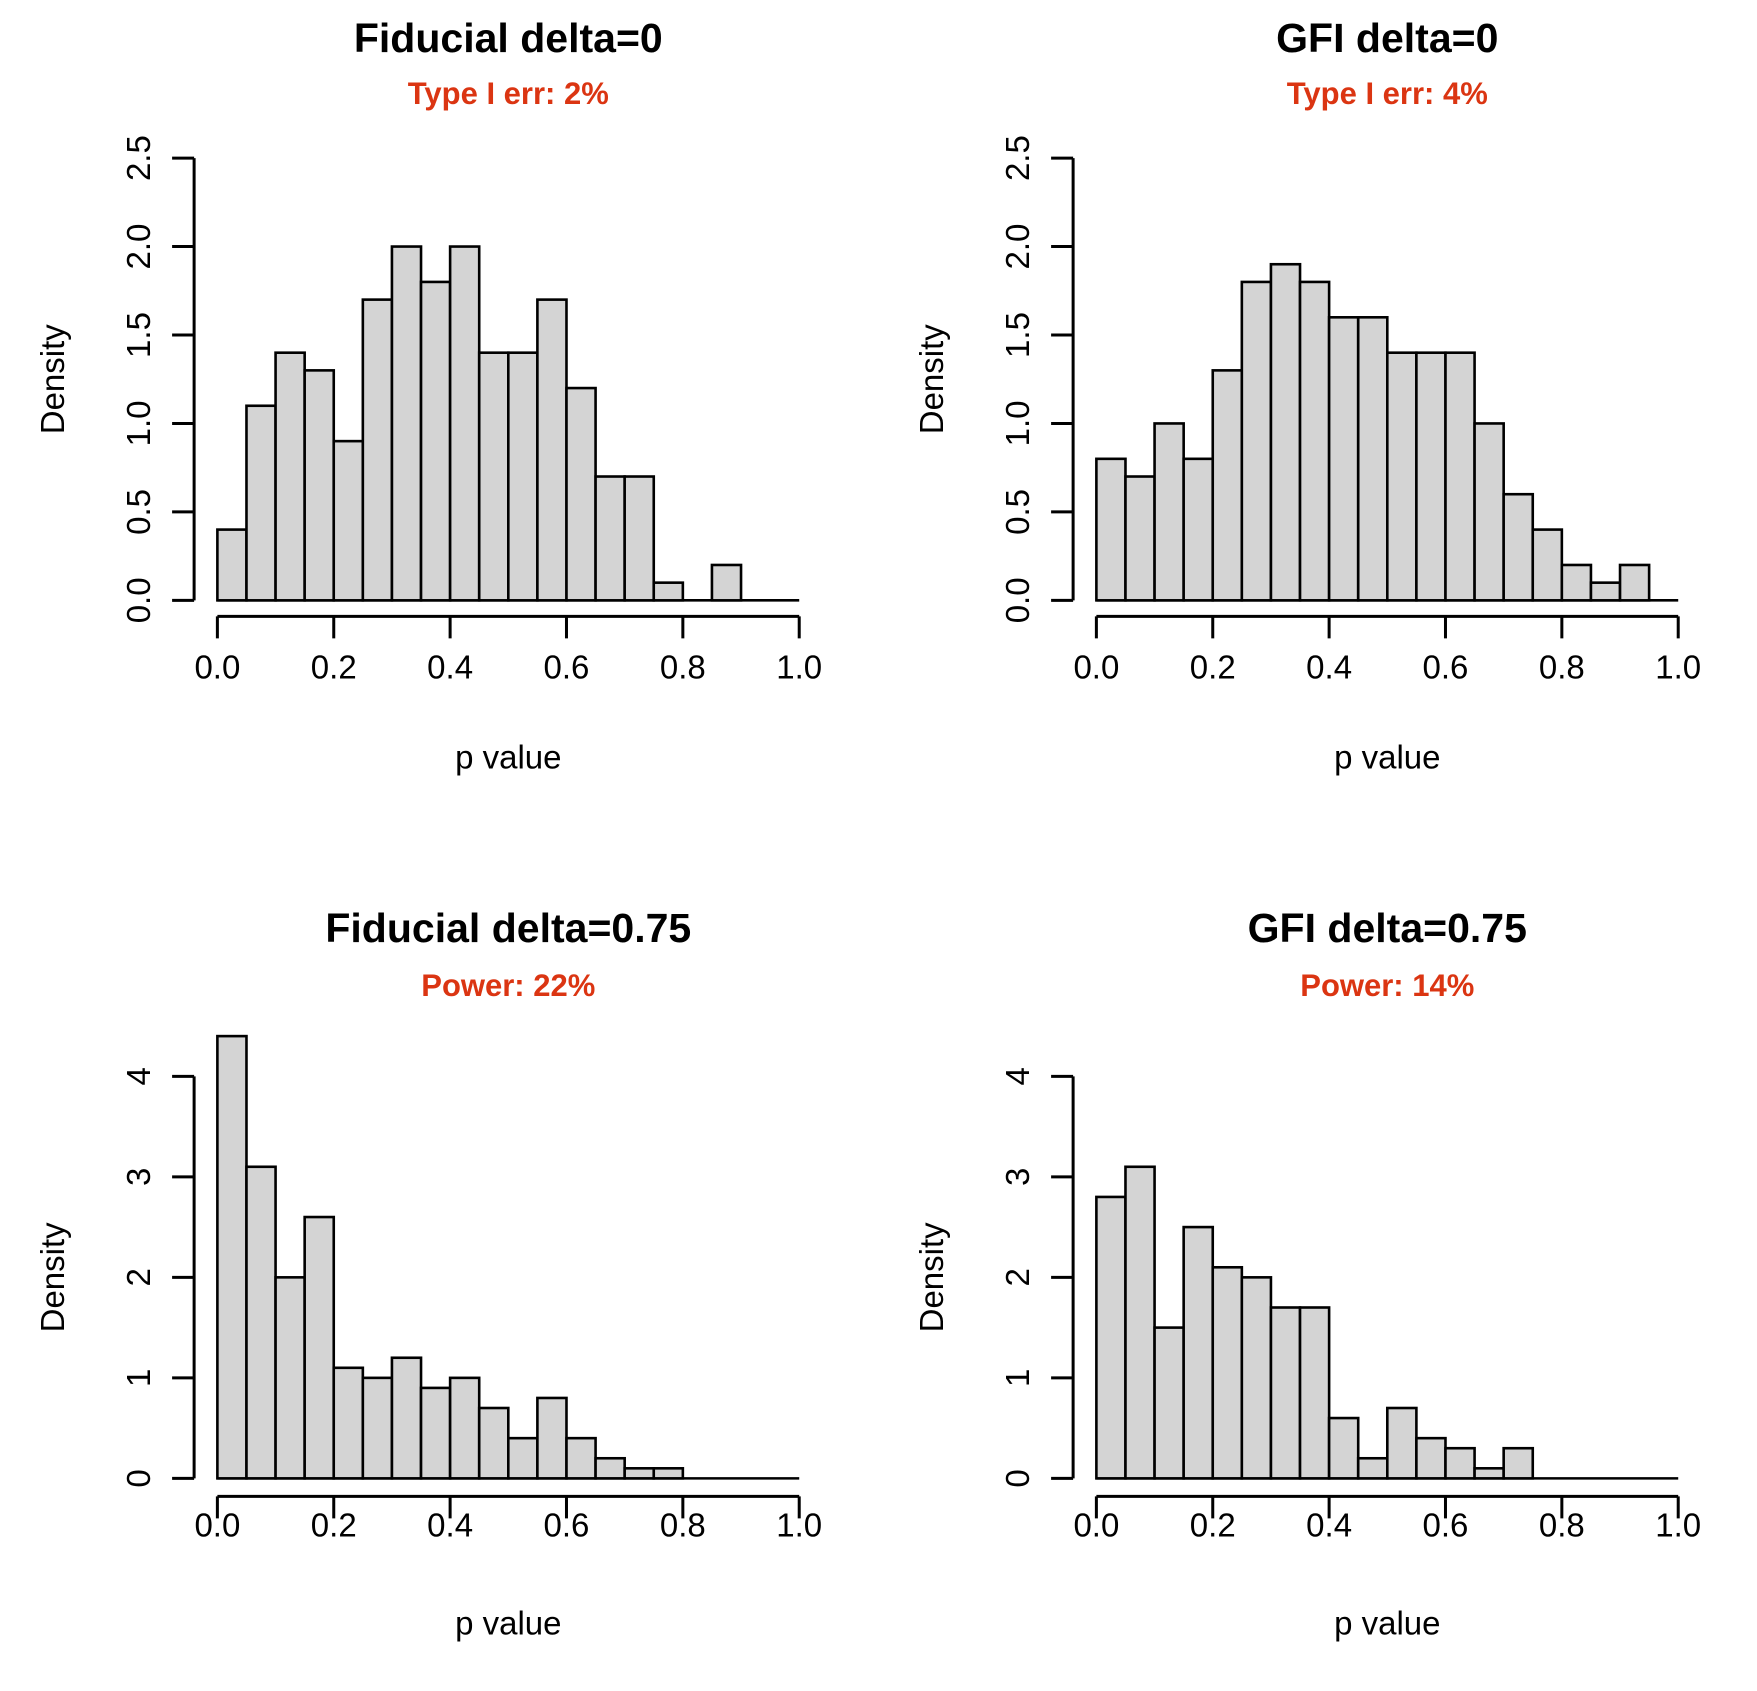  Describe the element at coordinates (1387, 985) in the screenshot. I see `panel-subtitle: Power: 14%` at that location.